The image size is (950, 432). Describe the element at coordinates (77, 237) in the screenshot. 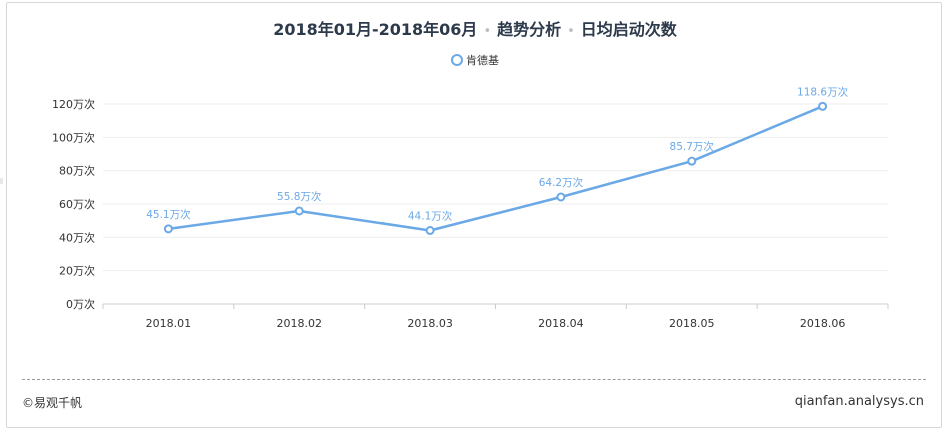

I see `y-tick-label: 40万次` at that location.